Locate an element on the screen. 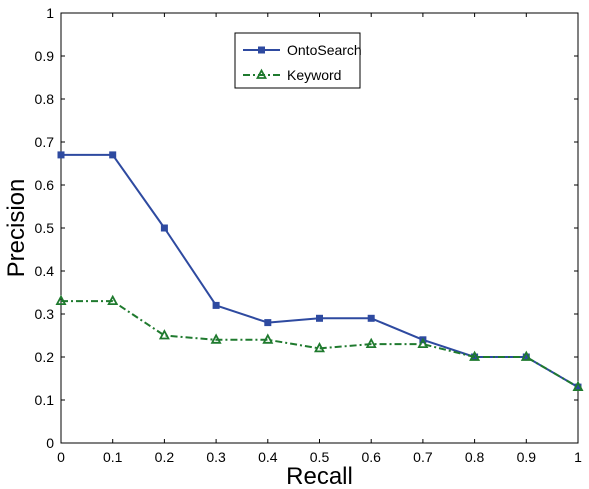 Image resolution: width=589 pixels, height=489 pixels. legend-label-keyword: Keyword is located at coordinates (314, 75).